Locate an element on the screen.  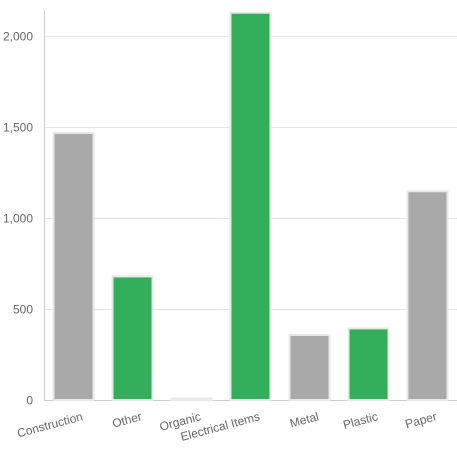
bar-paper is located at coordinates (427, 295).